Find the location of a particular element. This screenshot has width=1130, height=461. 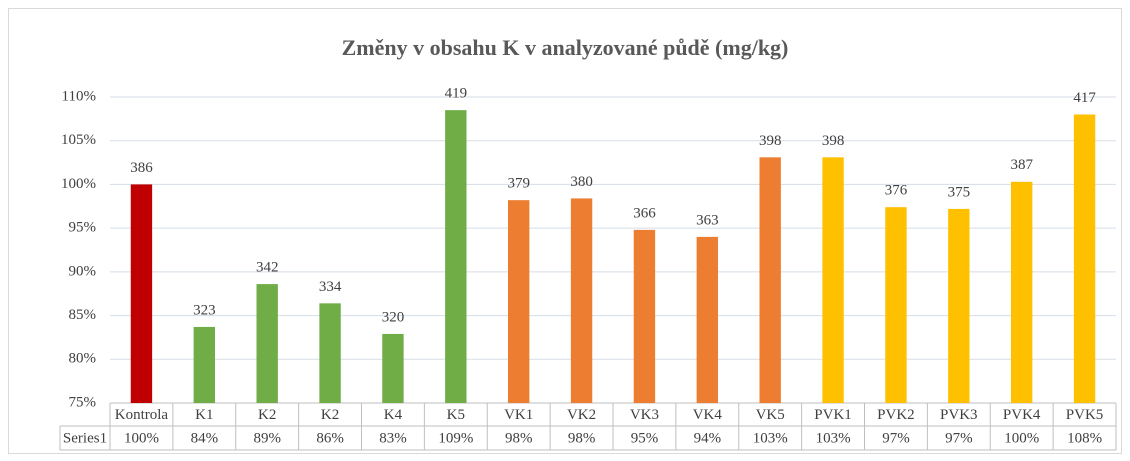

y-tick-label: 95% is located at coordinates (83, 228).